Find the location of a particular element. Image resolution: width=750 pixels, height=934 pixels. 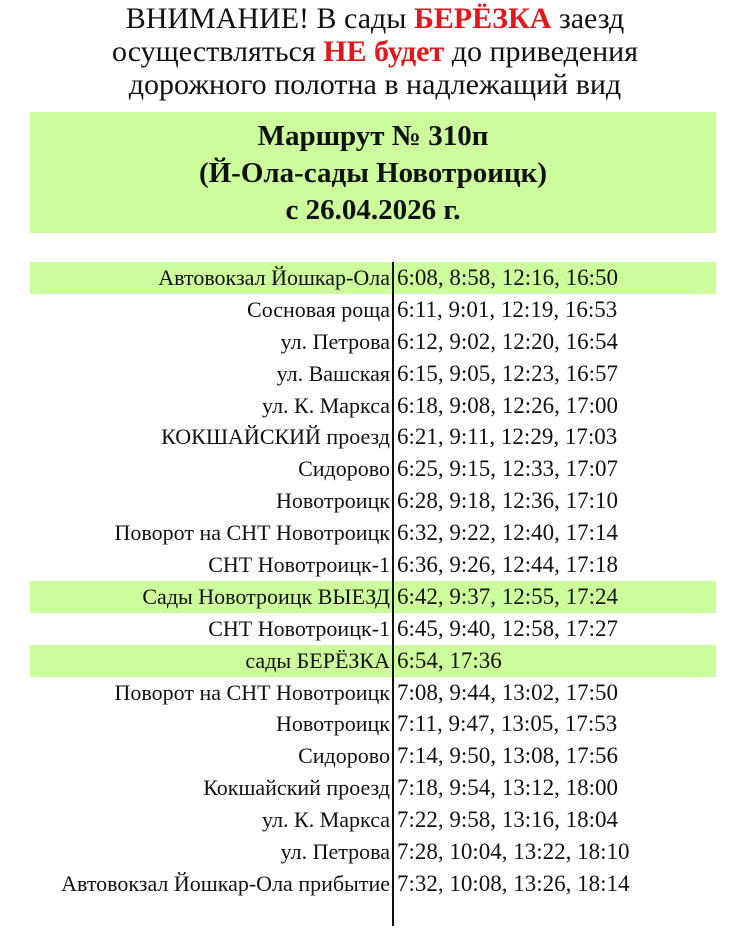

schedule-row: ул. К. Маркса 7:22, 9:58, 13:16, 18:04 is located at coordinates (373, 820).